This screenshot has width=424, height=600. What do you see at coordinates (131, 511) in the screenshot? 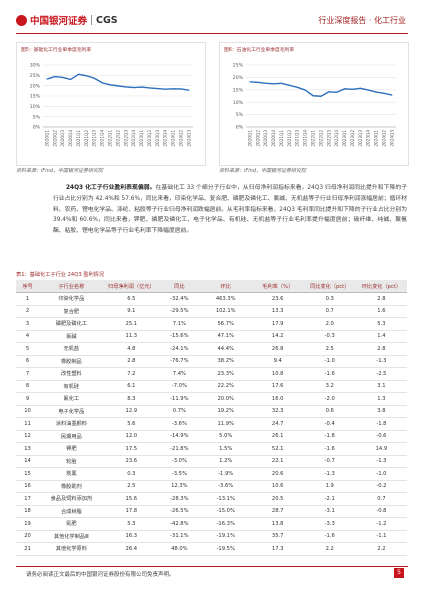
I see `table-cell: 17.8` at bounding box center [131, 511].